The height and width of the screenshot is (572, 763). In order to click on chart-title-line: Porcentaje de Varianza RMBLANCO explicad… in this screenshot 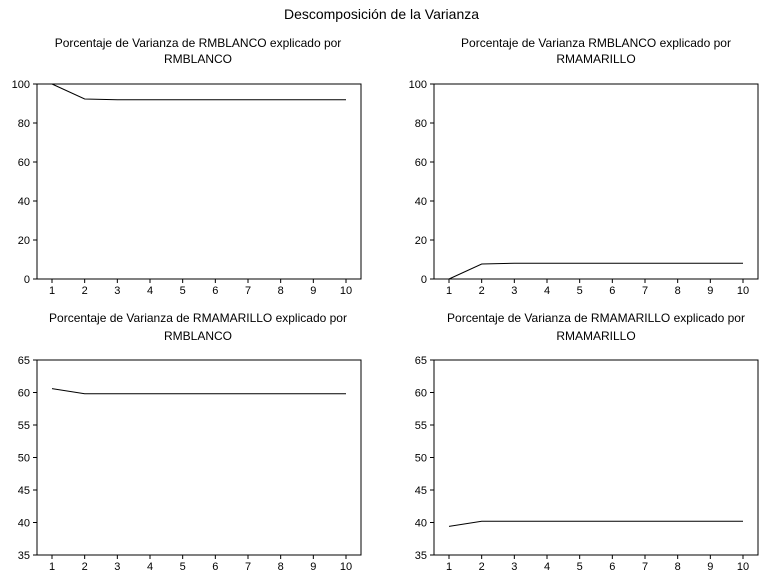, I will do `click(596, 43)`.